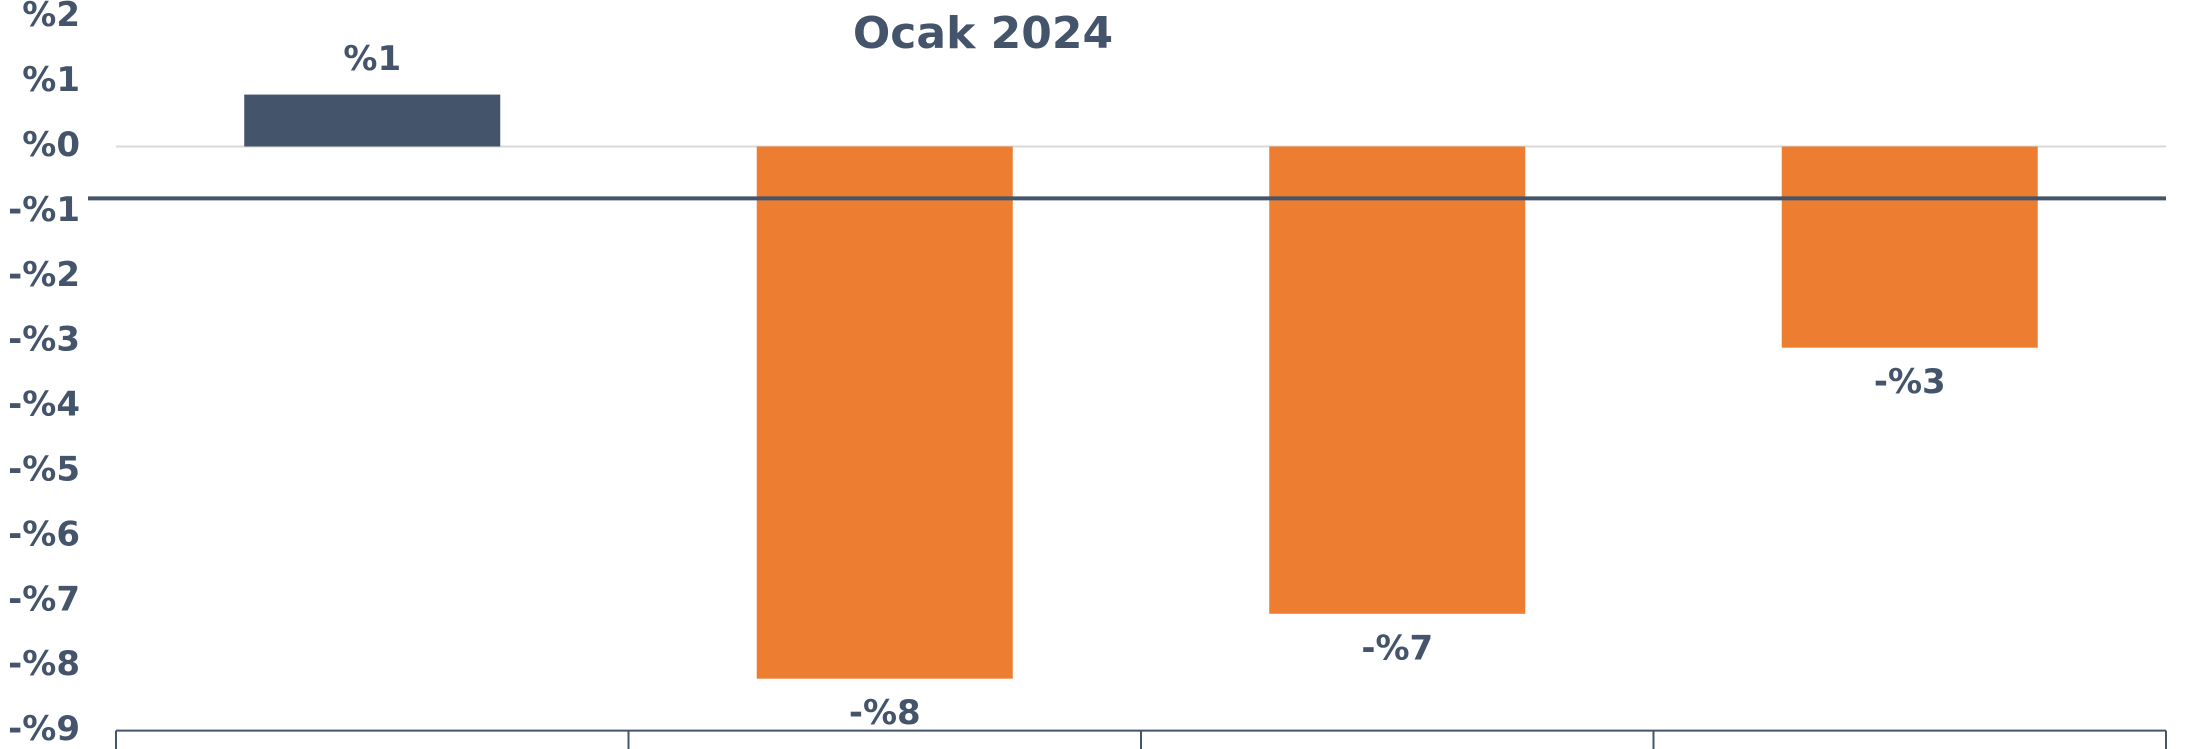 The width and height of the screenshot is (2187, 749). What do you see at coordinates (51, 145) in the screenshot?
I see `y-tick-label: %0` at bounding box center [51, 145].